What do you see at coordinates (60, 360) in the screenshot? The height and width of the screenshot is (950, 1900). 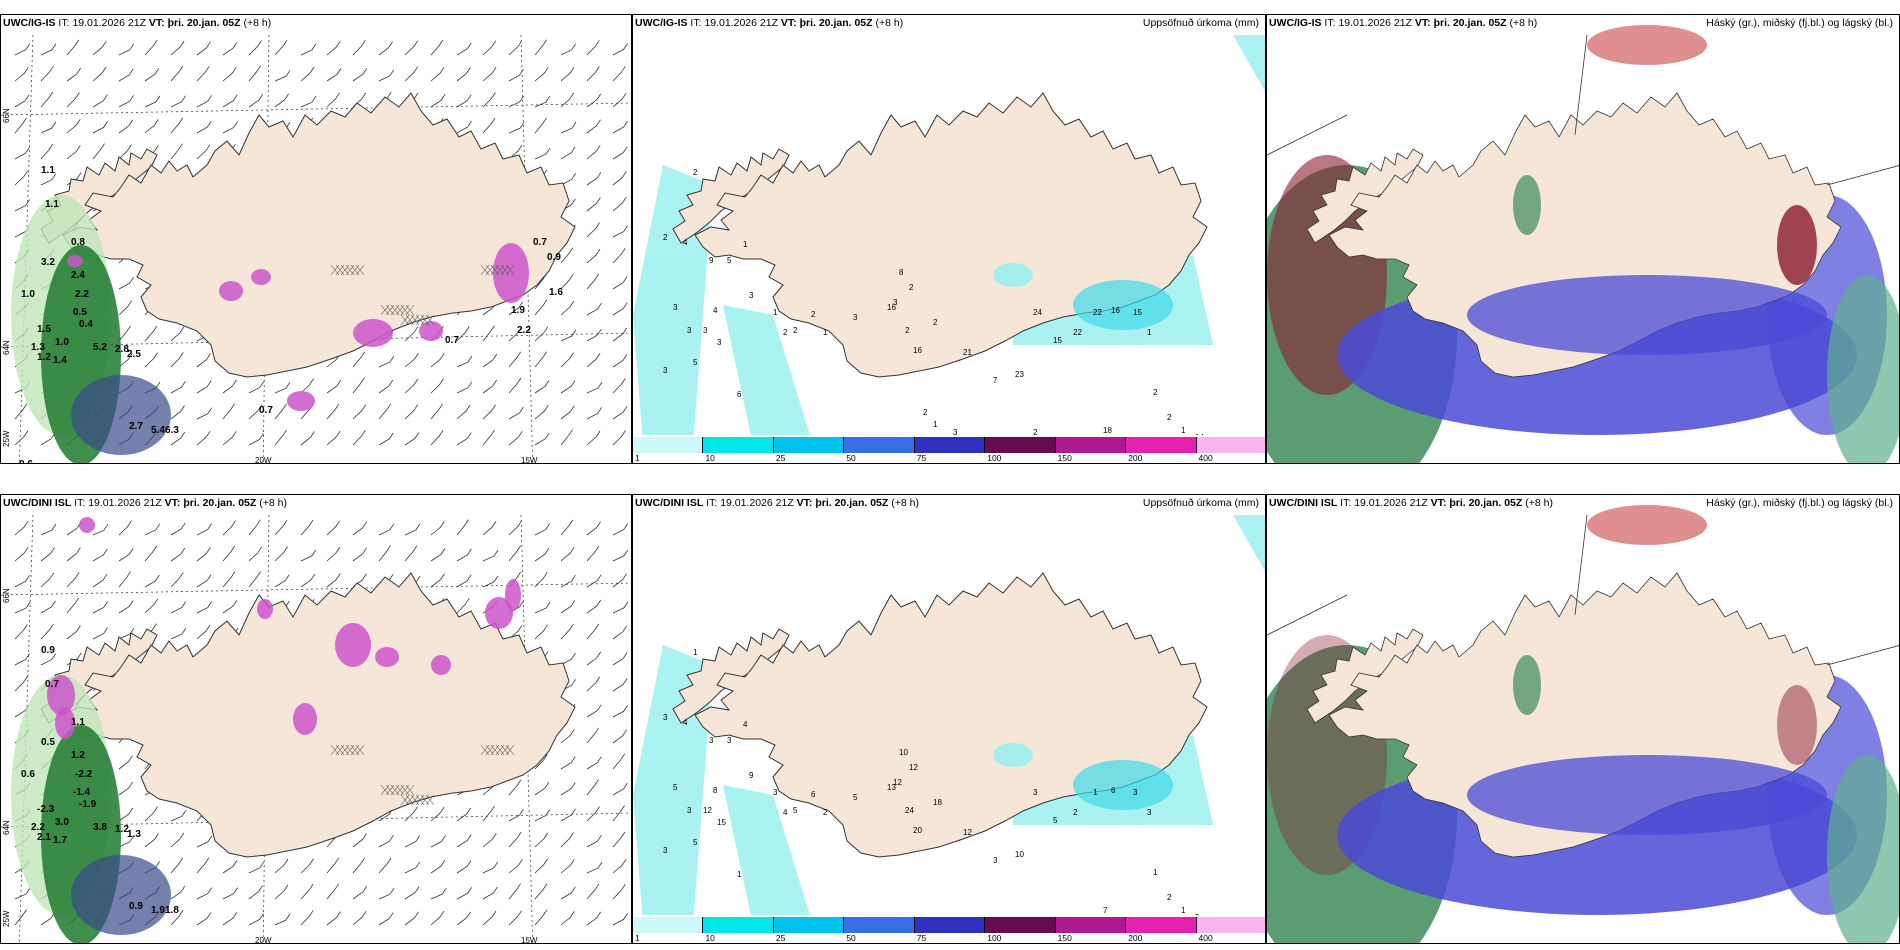 I see `temperature-label: 1.4` at bounding box center [60, 360].